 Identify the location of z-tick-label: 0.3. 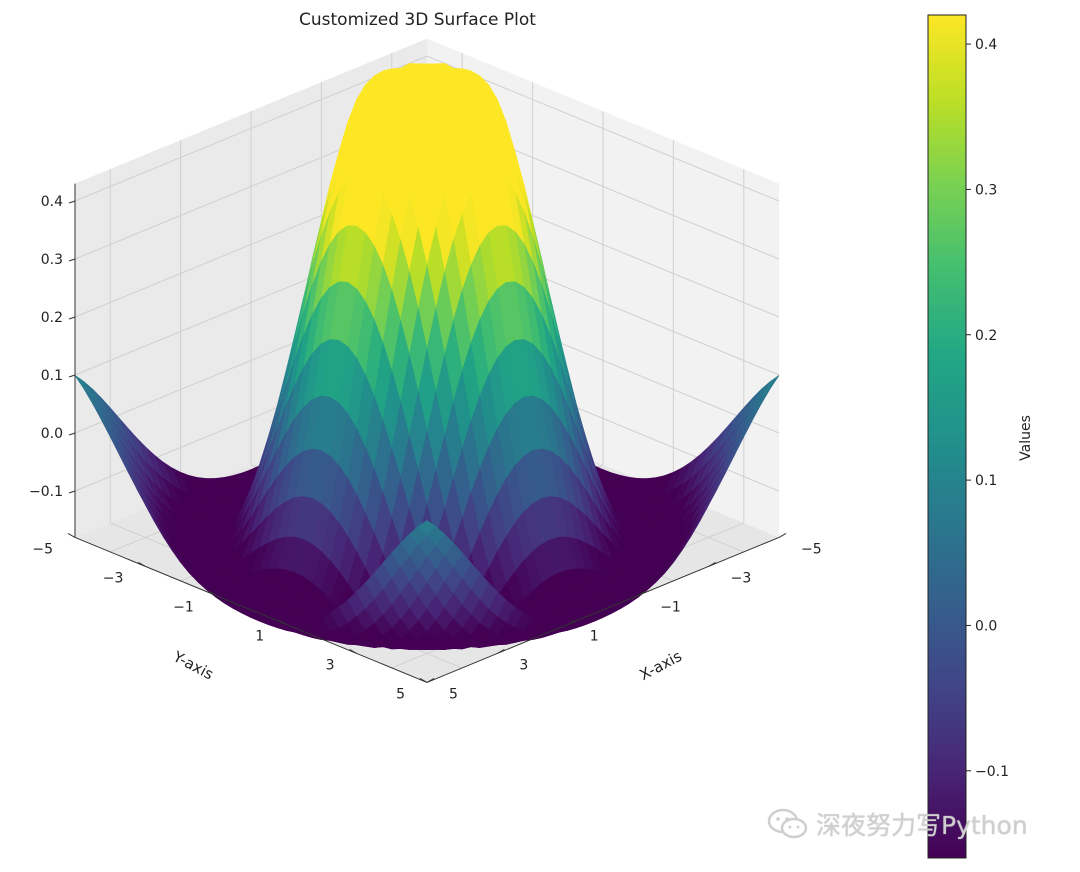
(52, 260).